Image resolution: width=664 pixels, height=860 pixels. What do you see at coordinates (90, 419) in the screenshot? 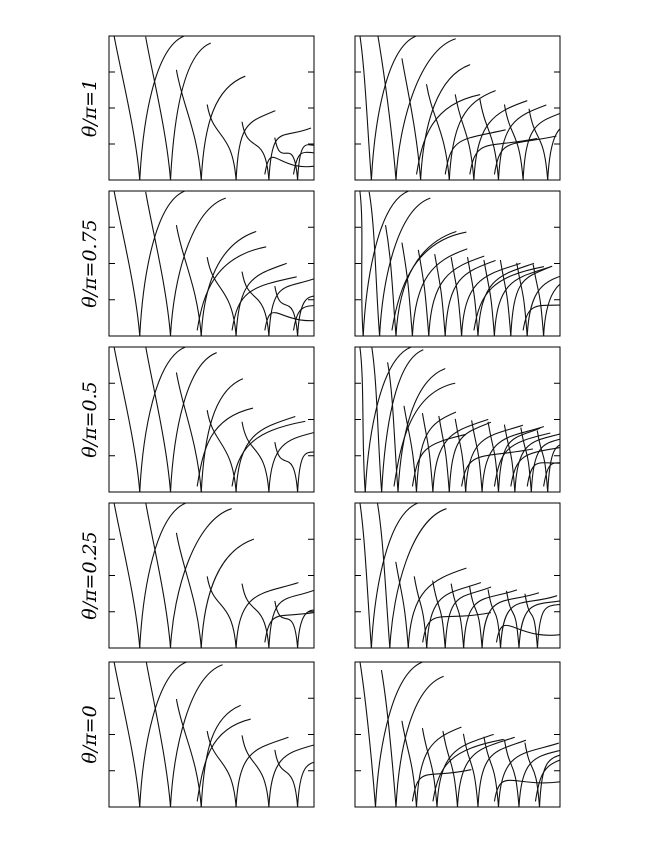
I see `row-label: θ/π=0.5` at bounding box center [90, 419].